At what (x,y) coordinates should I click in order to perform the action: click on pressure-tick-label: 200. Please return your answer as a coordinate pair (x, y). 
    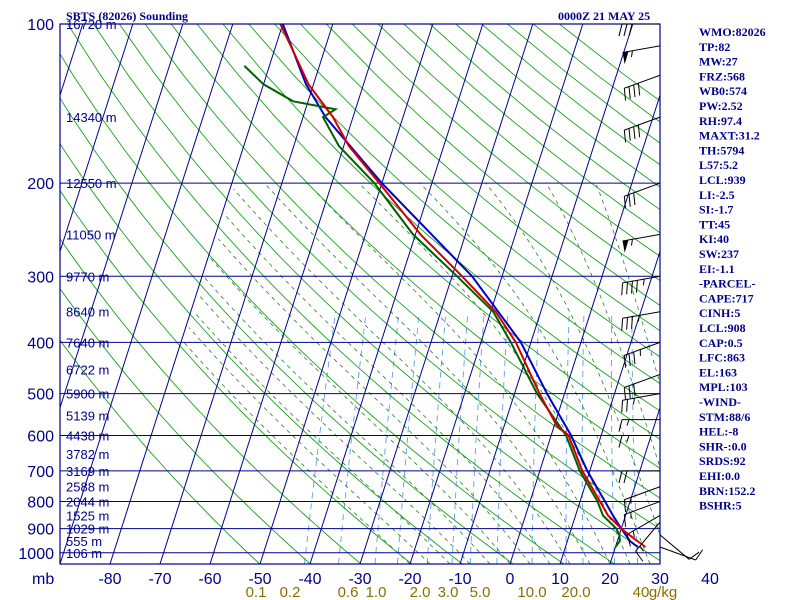
    Looking at the image, I should click on (40, 184).